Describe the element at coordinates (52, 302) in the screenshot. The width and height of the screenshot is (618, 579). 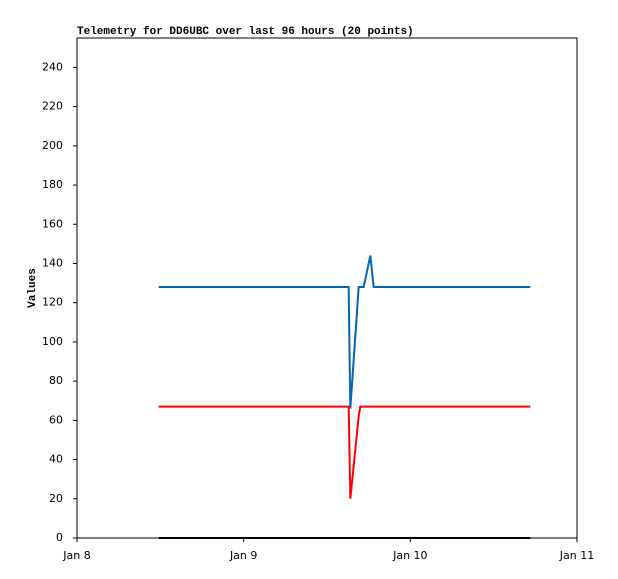
I see `y-tick-label: 120` at that location.